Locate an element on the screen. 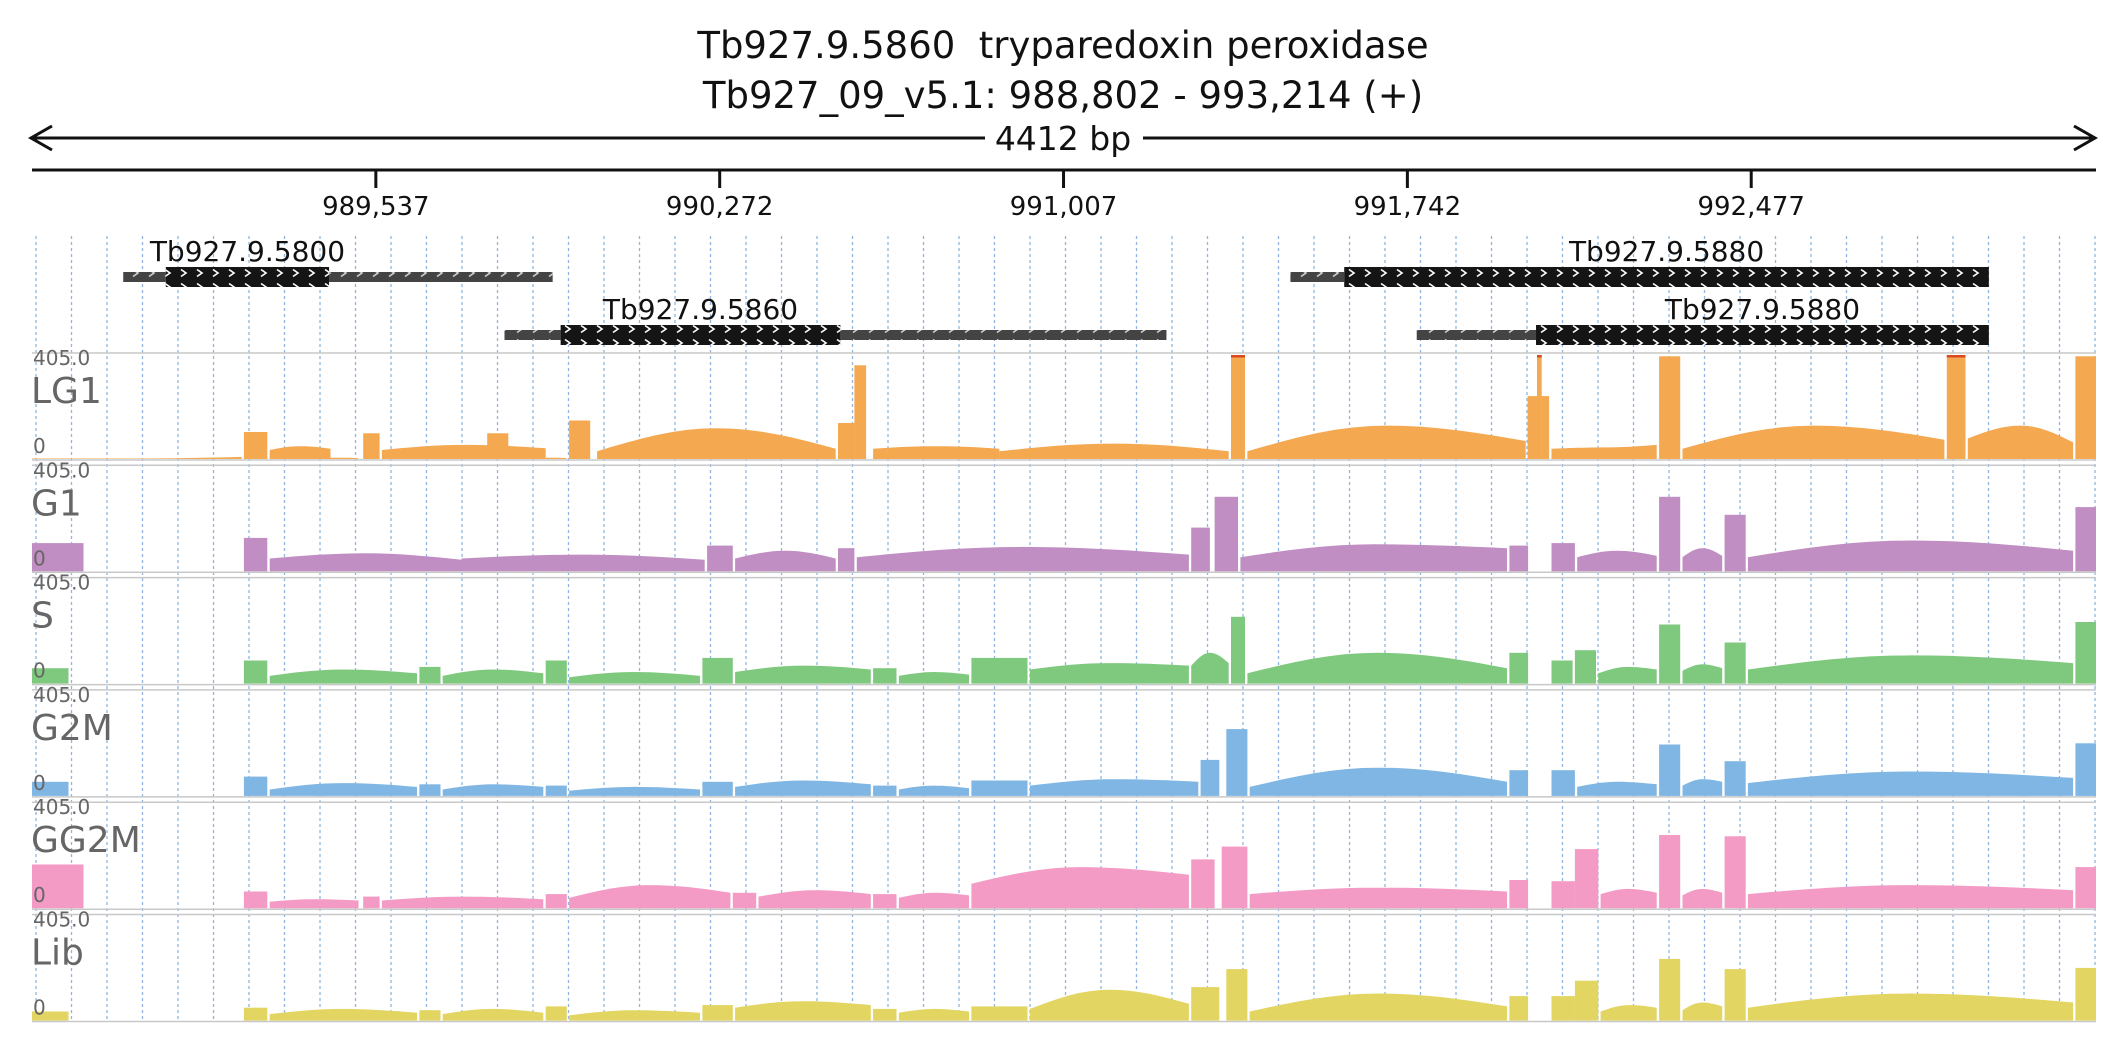 The image size is (2126, 1058). coverage-track: 405.0 0 S is located at coordinates (1063, 628).